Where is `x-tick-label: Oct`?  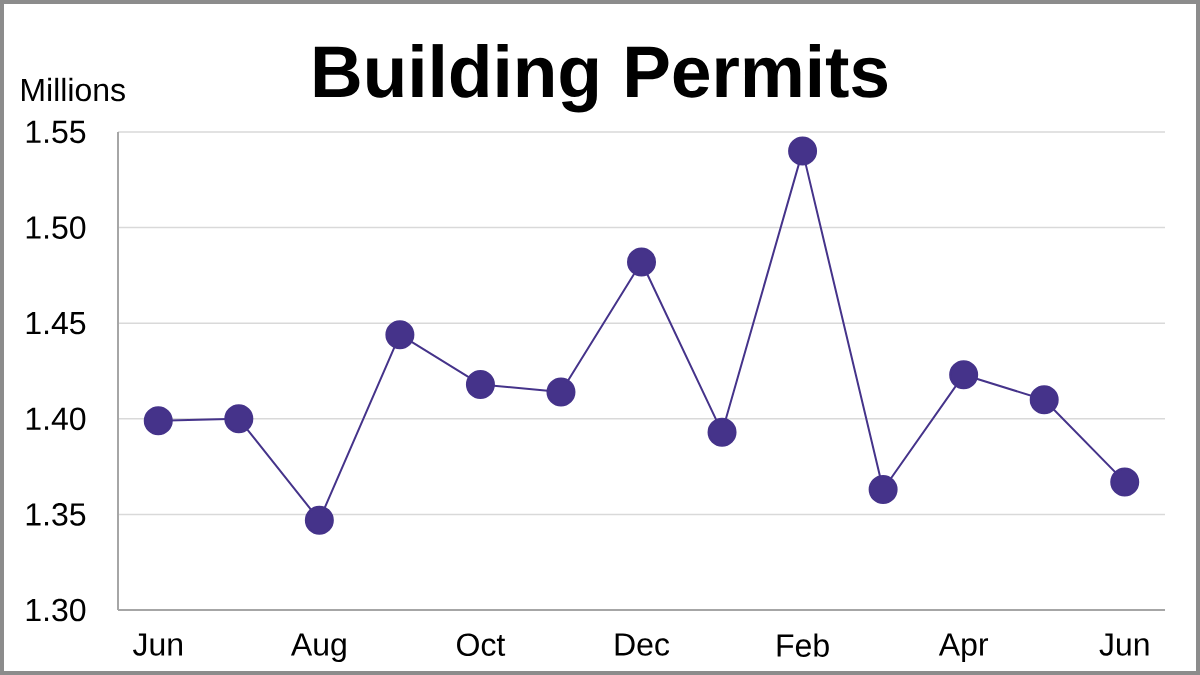
x-tick-label: Oct is located at coordinates (481, 645).